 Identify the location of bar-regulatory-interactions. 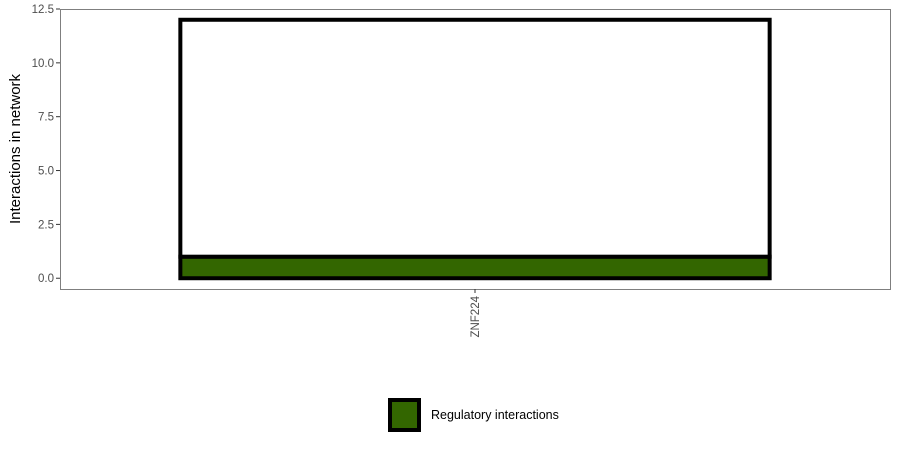
(475, 267).